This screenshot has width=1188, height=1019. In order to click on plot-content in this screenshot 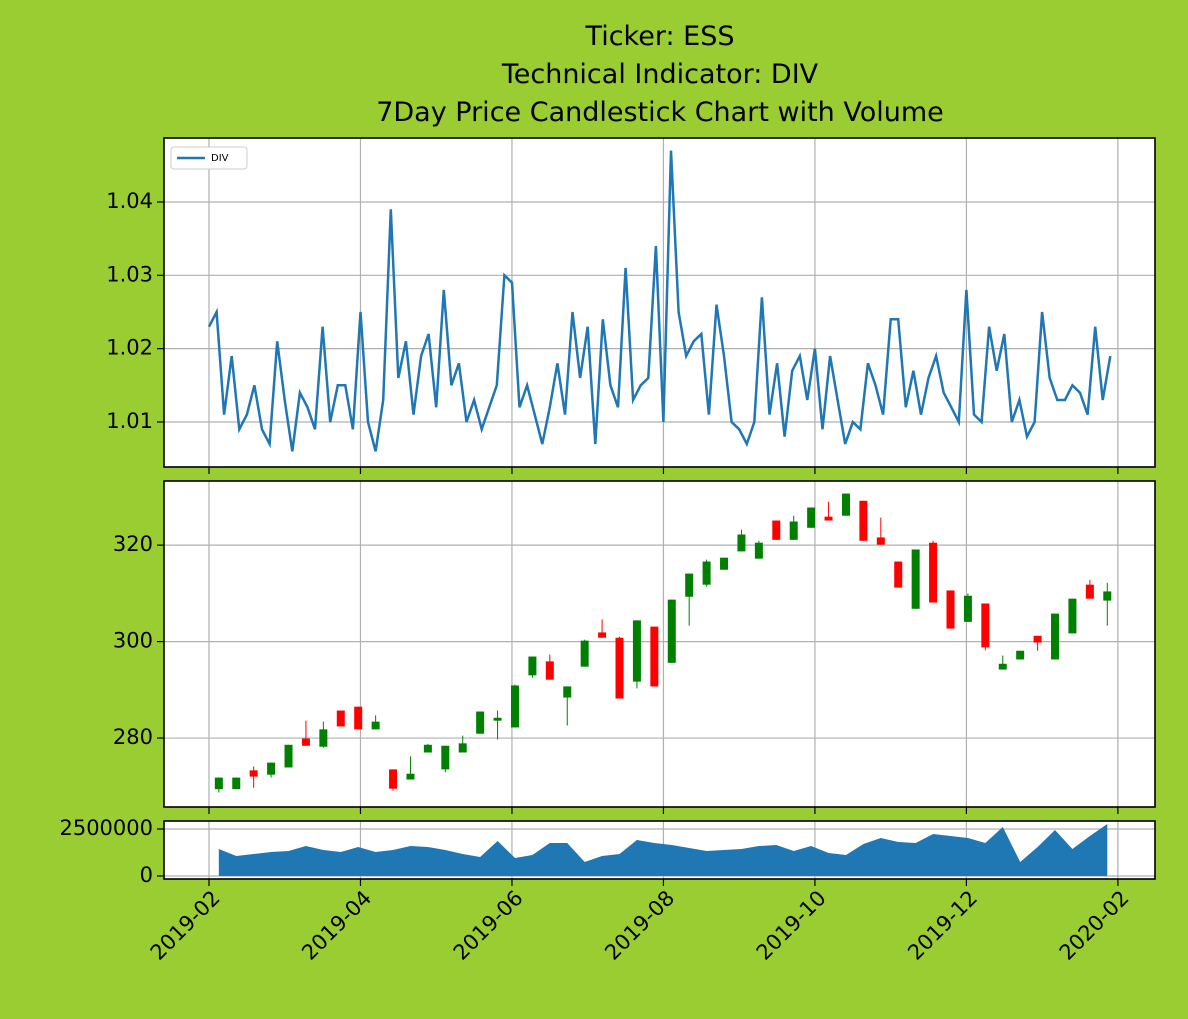, I will do `click(659, 850)`.